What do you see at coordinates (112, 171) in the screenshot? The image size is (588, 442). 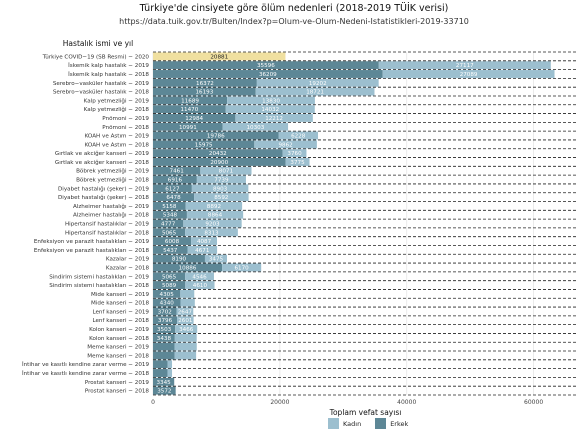 I see `y-tick-label: Böbrek yetmezliği − 2019` at bounding box center [112, 171].